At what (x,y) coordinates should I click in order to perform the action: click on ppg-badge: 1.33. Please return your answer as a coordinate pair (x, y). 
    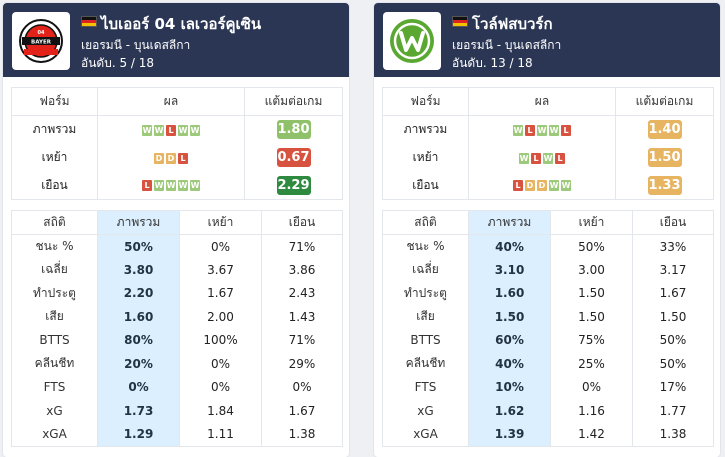
    Looking at the image, I should click on (664, 185).